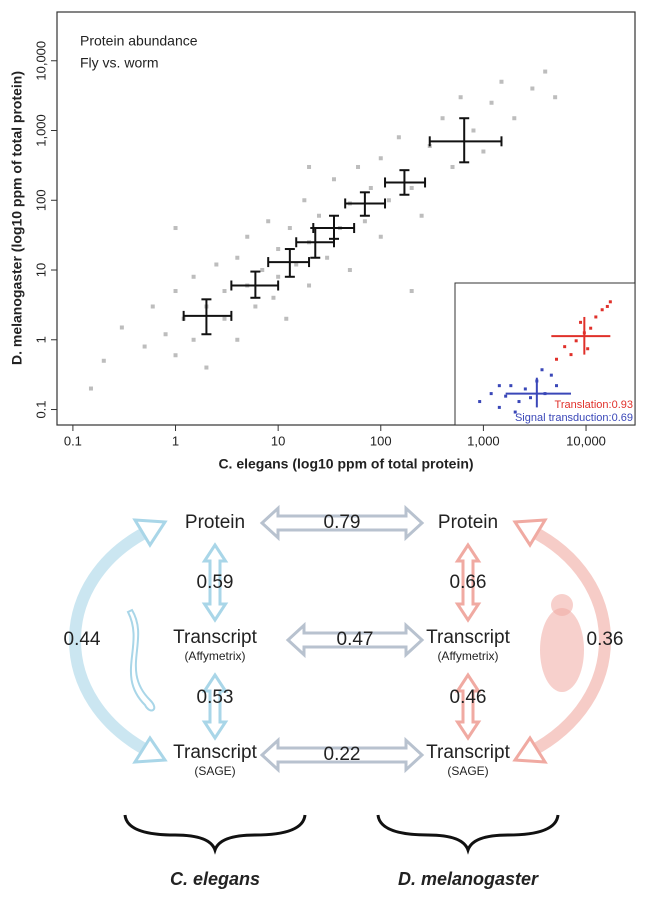 This screenshot has height=899, width=666. What do you see at coordinates (345, 464) in the screenshot?
I see `x-axis-label: C. elegans (log10 ppm of total protein)` at bounding box center [345, 464].